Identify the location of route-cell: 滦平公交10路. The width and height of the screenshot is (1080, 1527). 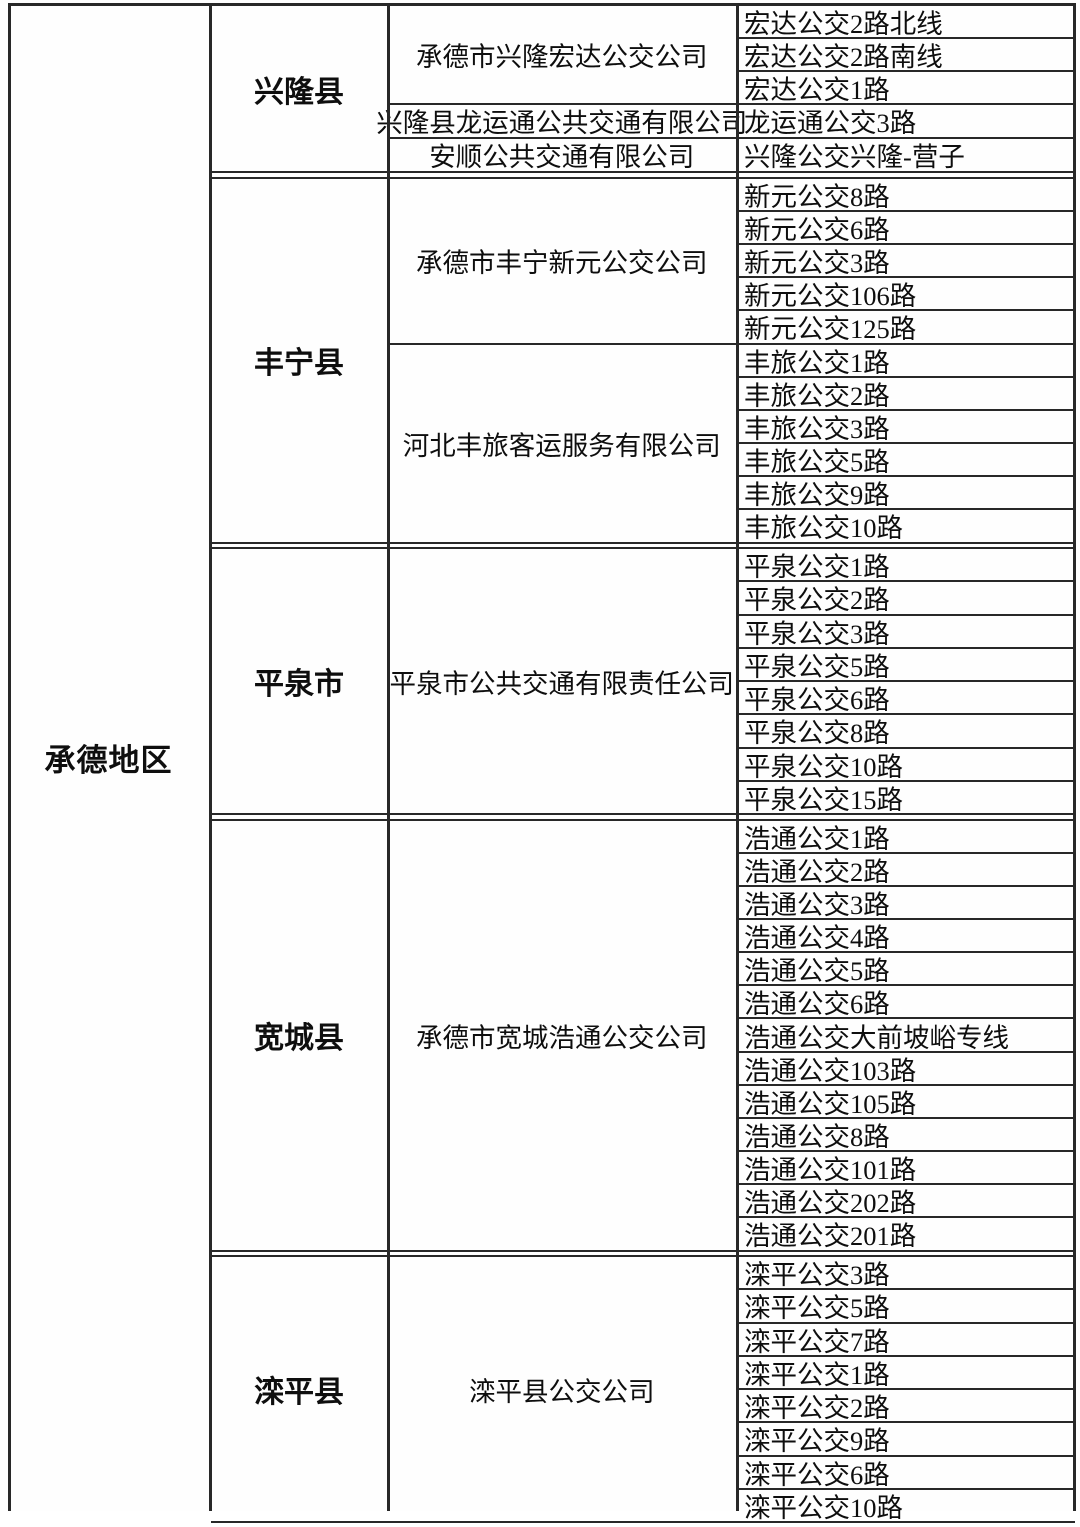
(905, 1506).